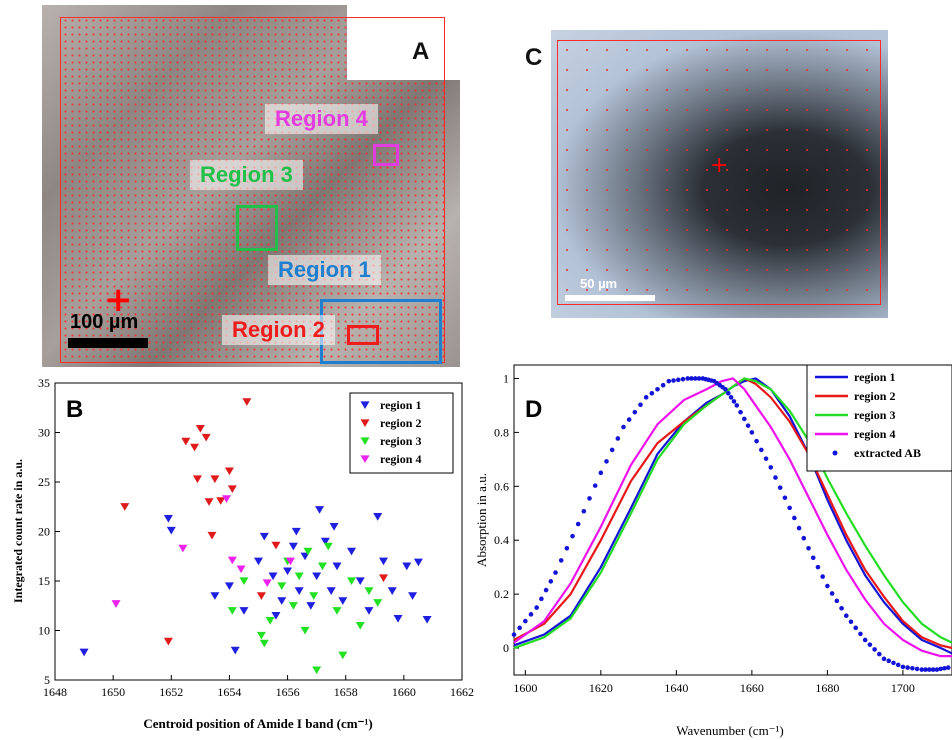  I want to click on x-tick-label-b: 1660, so click(404, 692).